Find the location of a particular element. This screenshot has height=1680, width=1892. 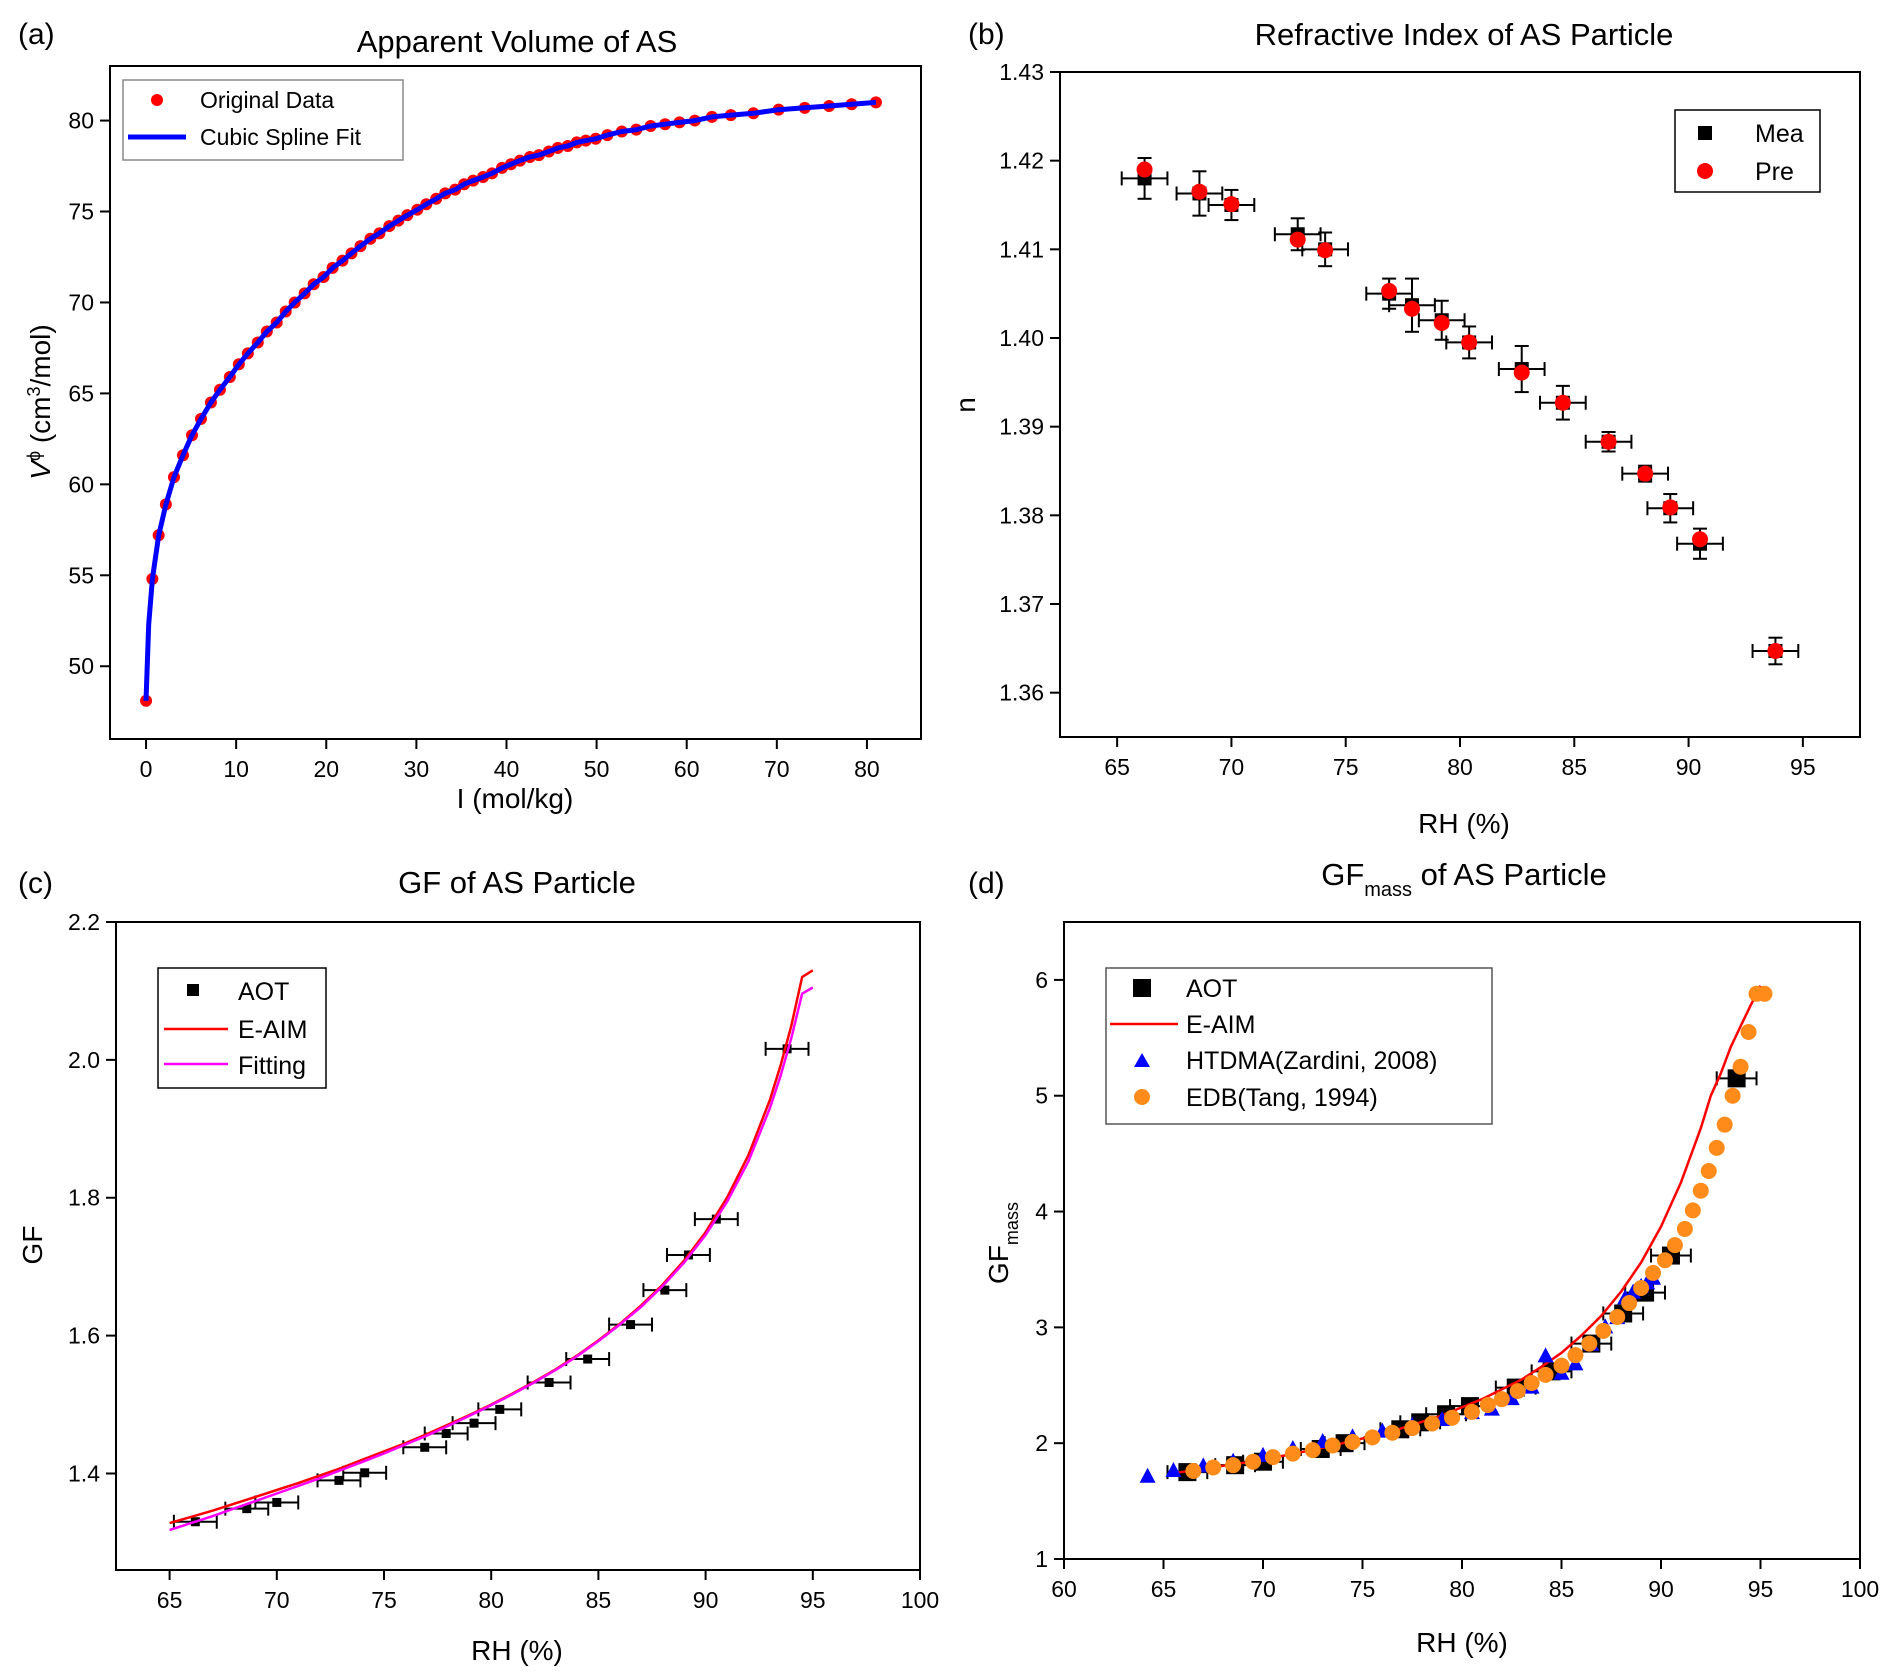

y-tick-label: 1.38 is located at coordinates (1021, 515).